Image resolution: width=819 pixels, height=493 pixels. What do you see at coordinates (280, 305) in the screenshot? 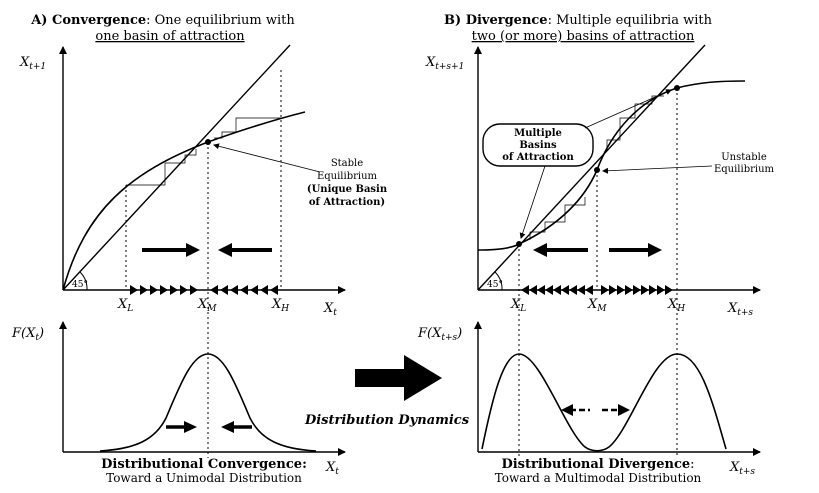
I see `panel-a-tick-xh: XH` at bounding box center [280, 305].